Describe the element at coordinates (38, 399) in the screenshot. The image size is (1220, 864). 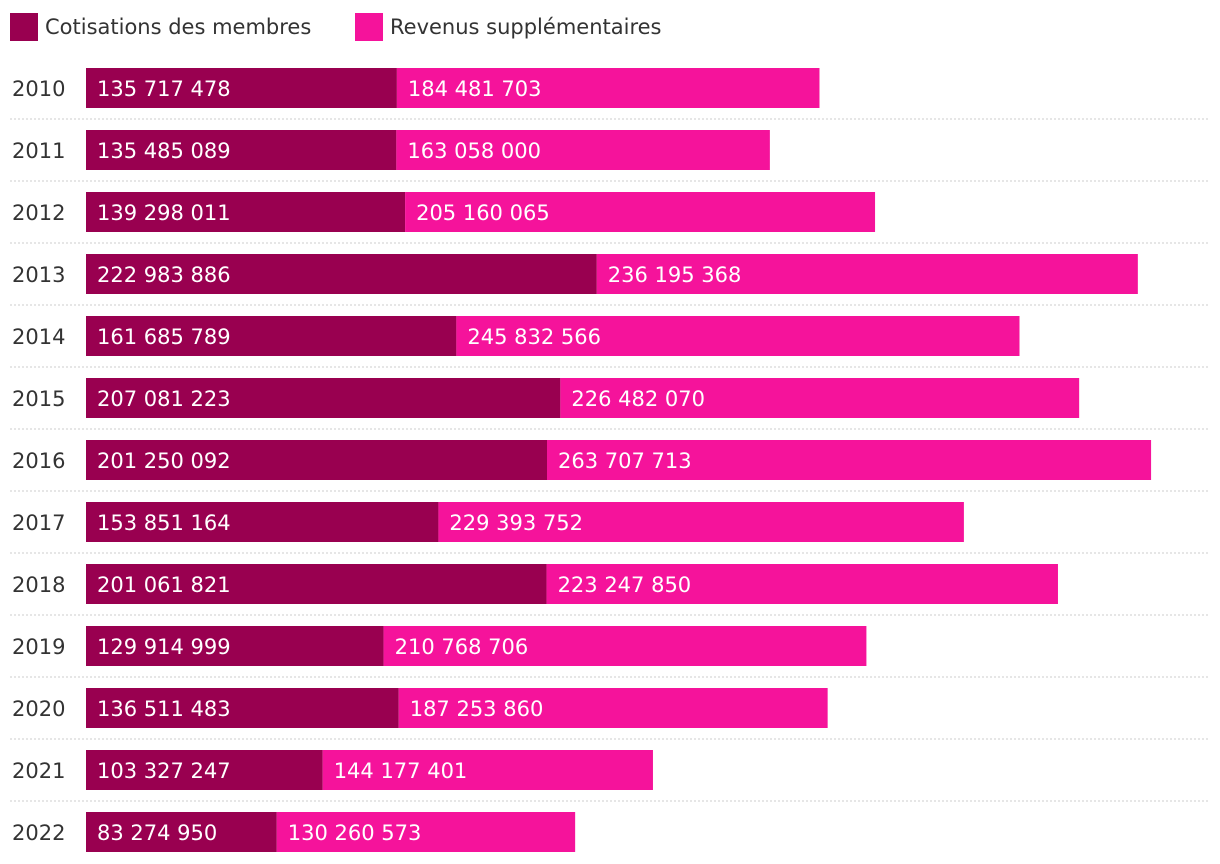
I see `year-label: 2015` at that location.